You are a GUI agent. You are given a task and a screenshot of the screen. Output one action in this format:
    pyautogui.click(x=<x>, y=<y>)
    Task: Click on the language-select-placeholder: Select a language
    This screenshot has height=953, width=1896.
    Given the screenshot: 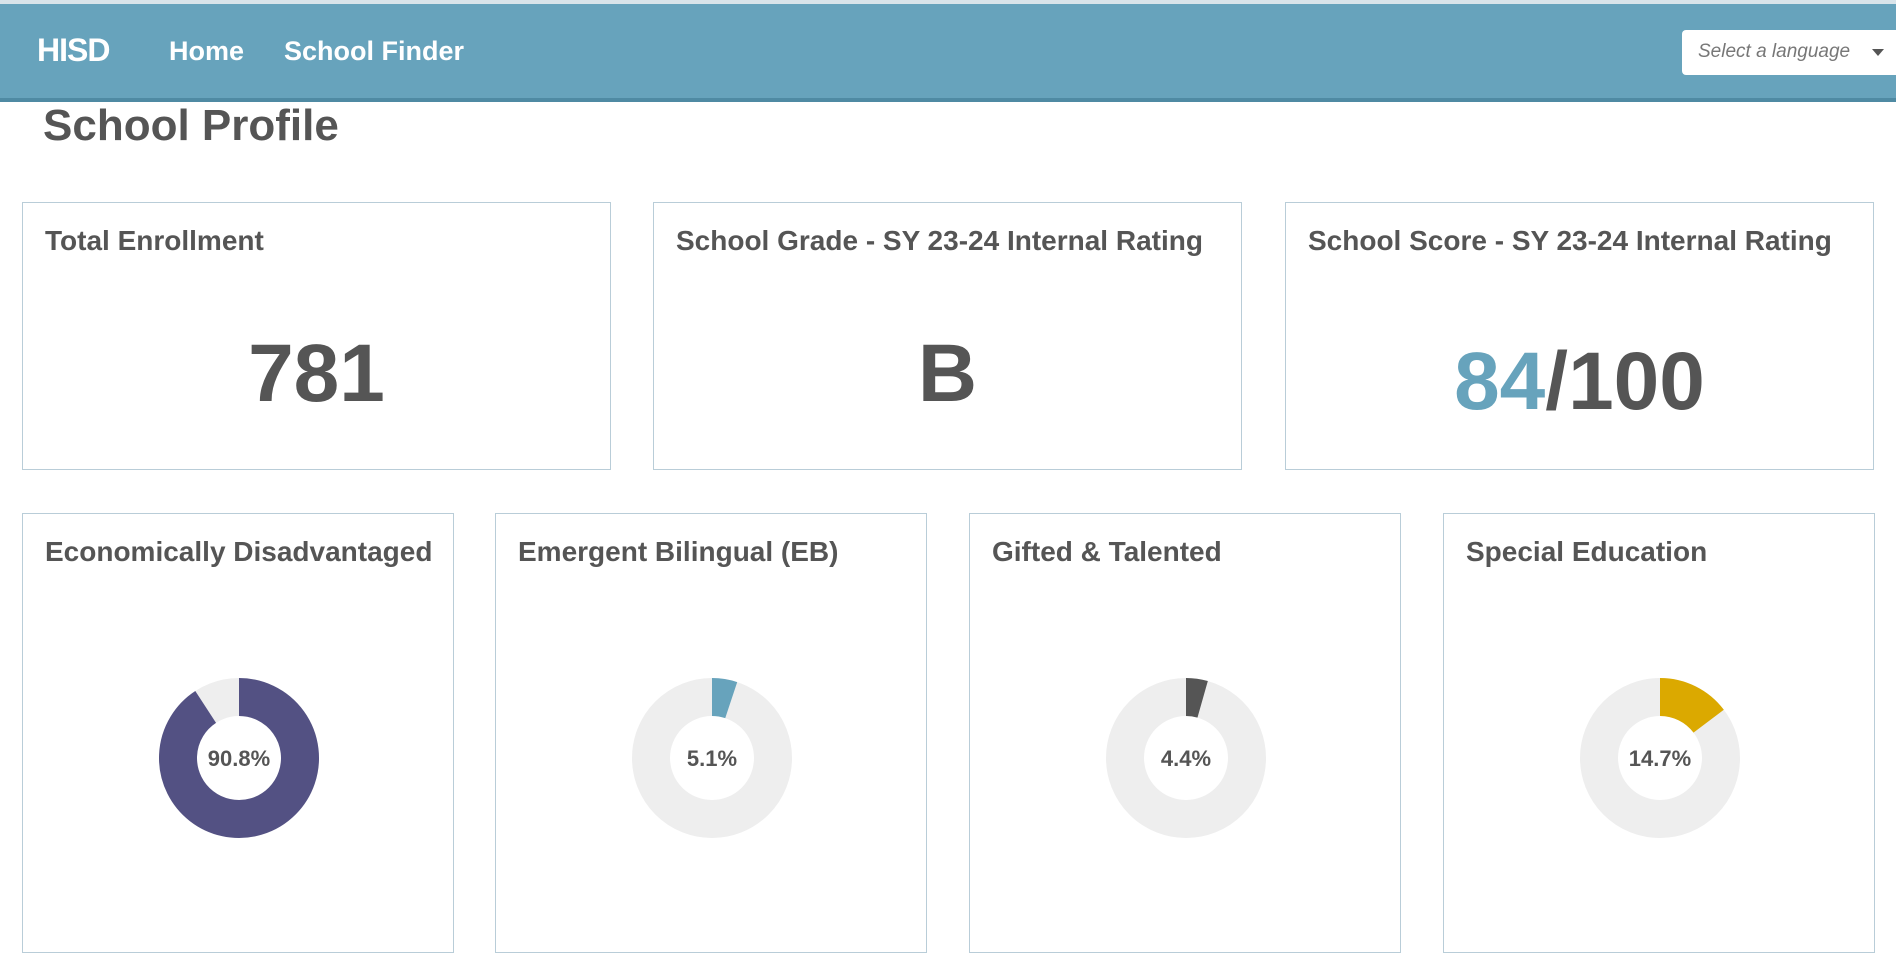 What is the action you would take?
    pyautogui.click(x=1774, y=51)
    